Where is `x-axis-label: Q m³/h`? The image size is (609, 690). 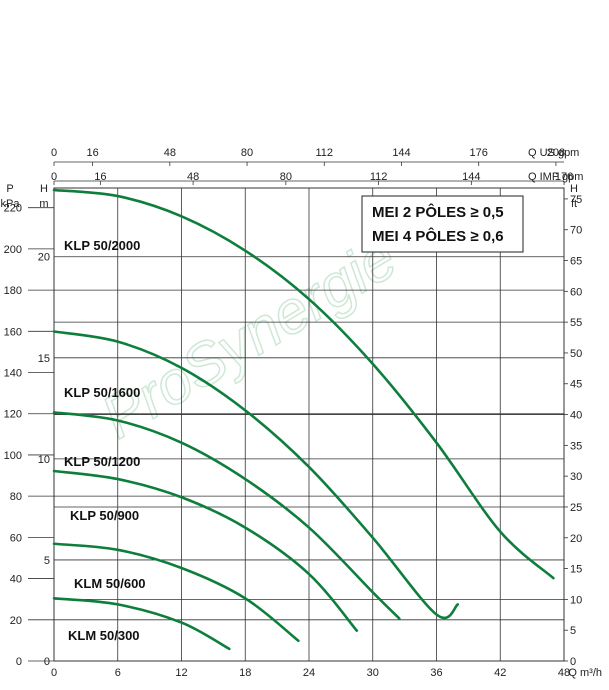
x-axis-label: Q m³/h is located at coordinates (585, 673).